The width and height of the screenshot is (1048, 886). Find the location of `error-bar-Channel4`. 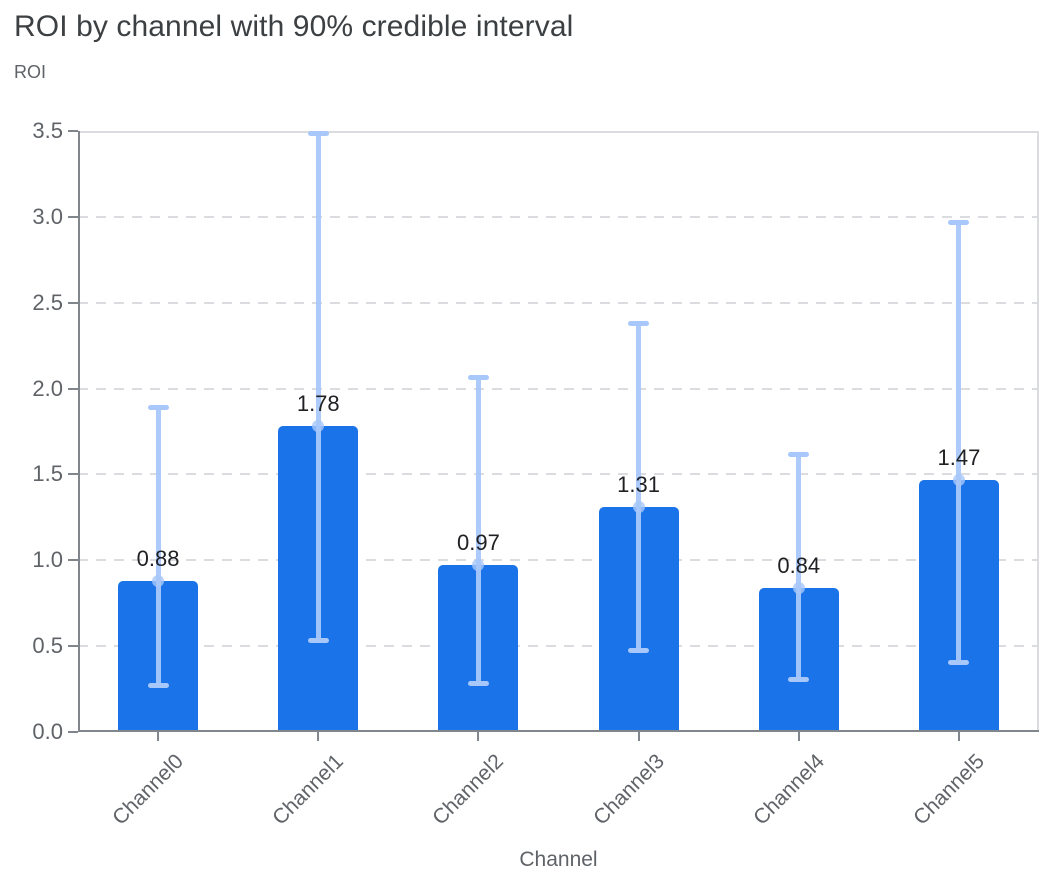

error-bar-Channel4 is located at coordinates (799, 567).